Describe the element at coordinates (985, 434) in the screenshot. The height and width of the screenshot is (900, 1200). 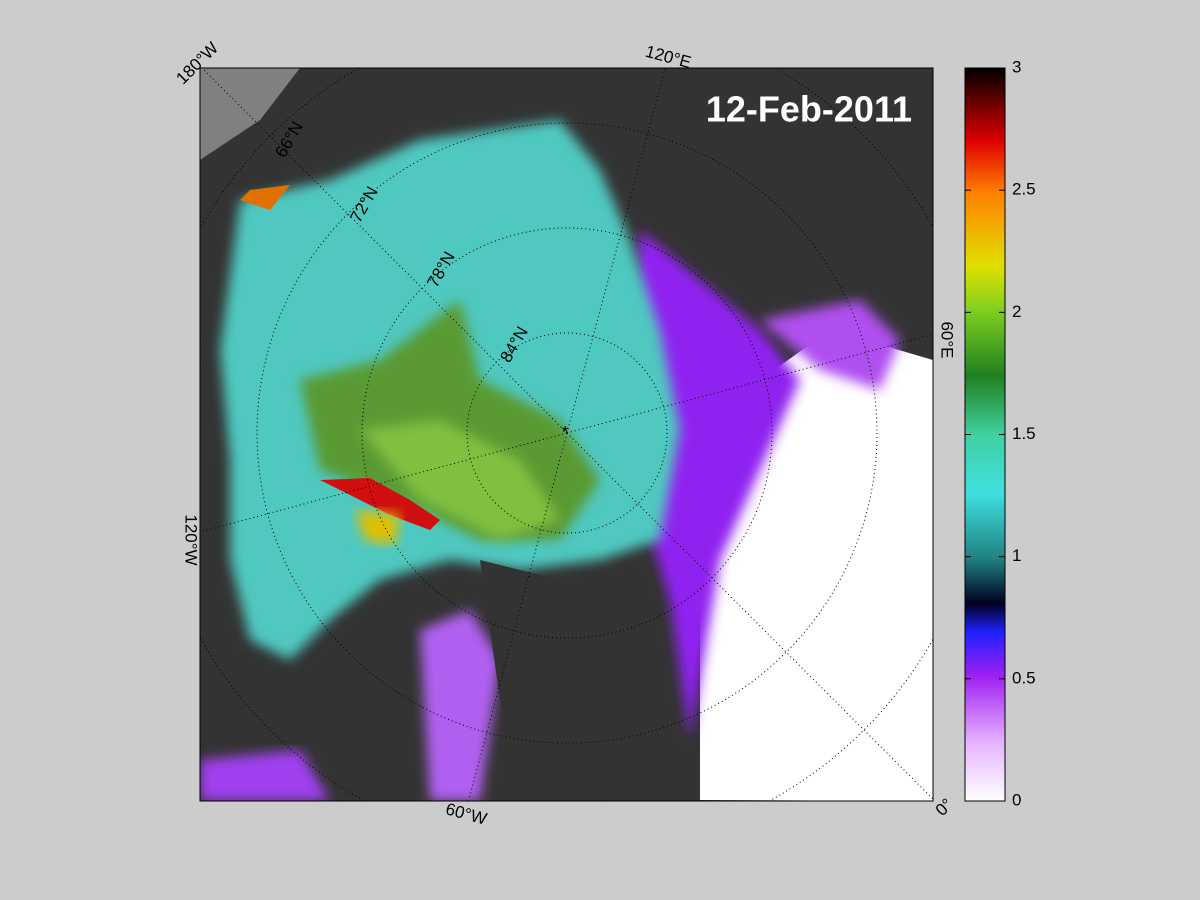
I see `colorbar-scale` at that location.